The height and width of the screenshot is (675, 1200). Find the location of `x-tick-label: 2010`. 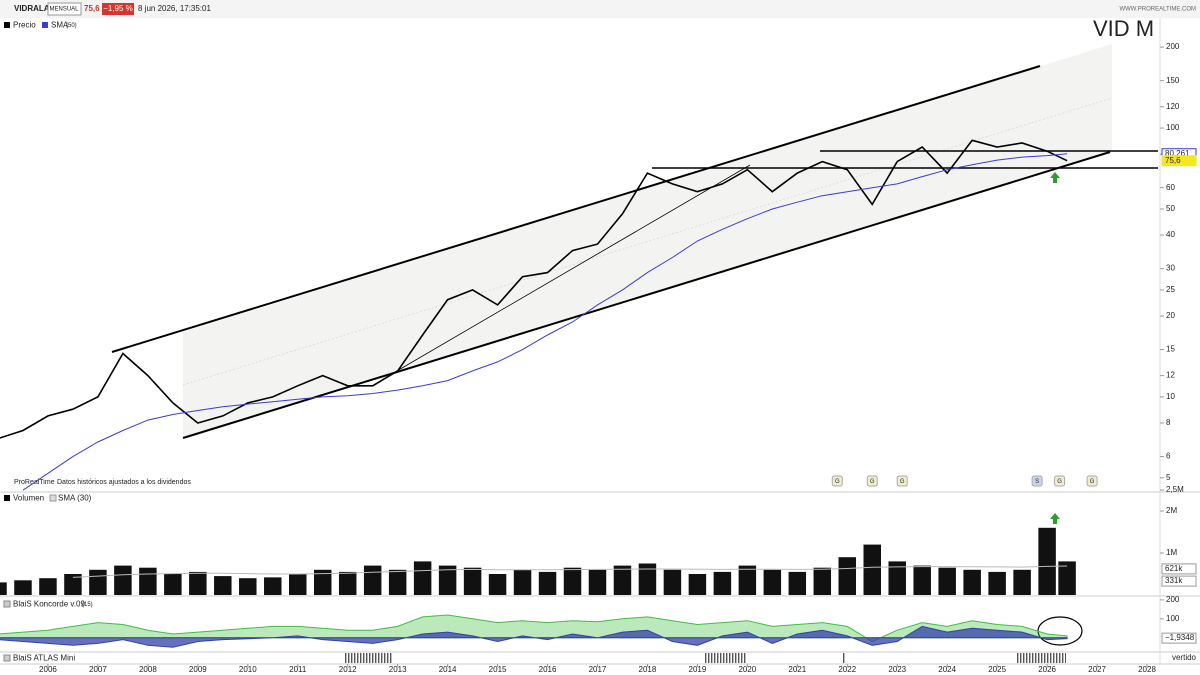

x-tick-label: 2010 is located at coordinates (248, 669).